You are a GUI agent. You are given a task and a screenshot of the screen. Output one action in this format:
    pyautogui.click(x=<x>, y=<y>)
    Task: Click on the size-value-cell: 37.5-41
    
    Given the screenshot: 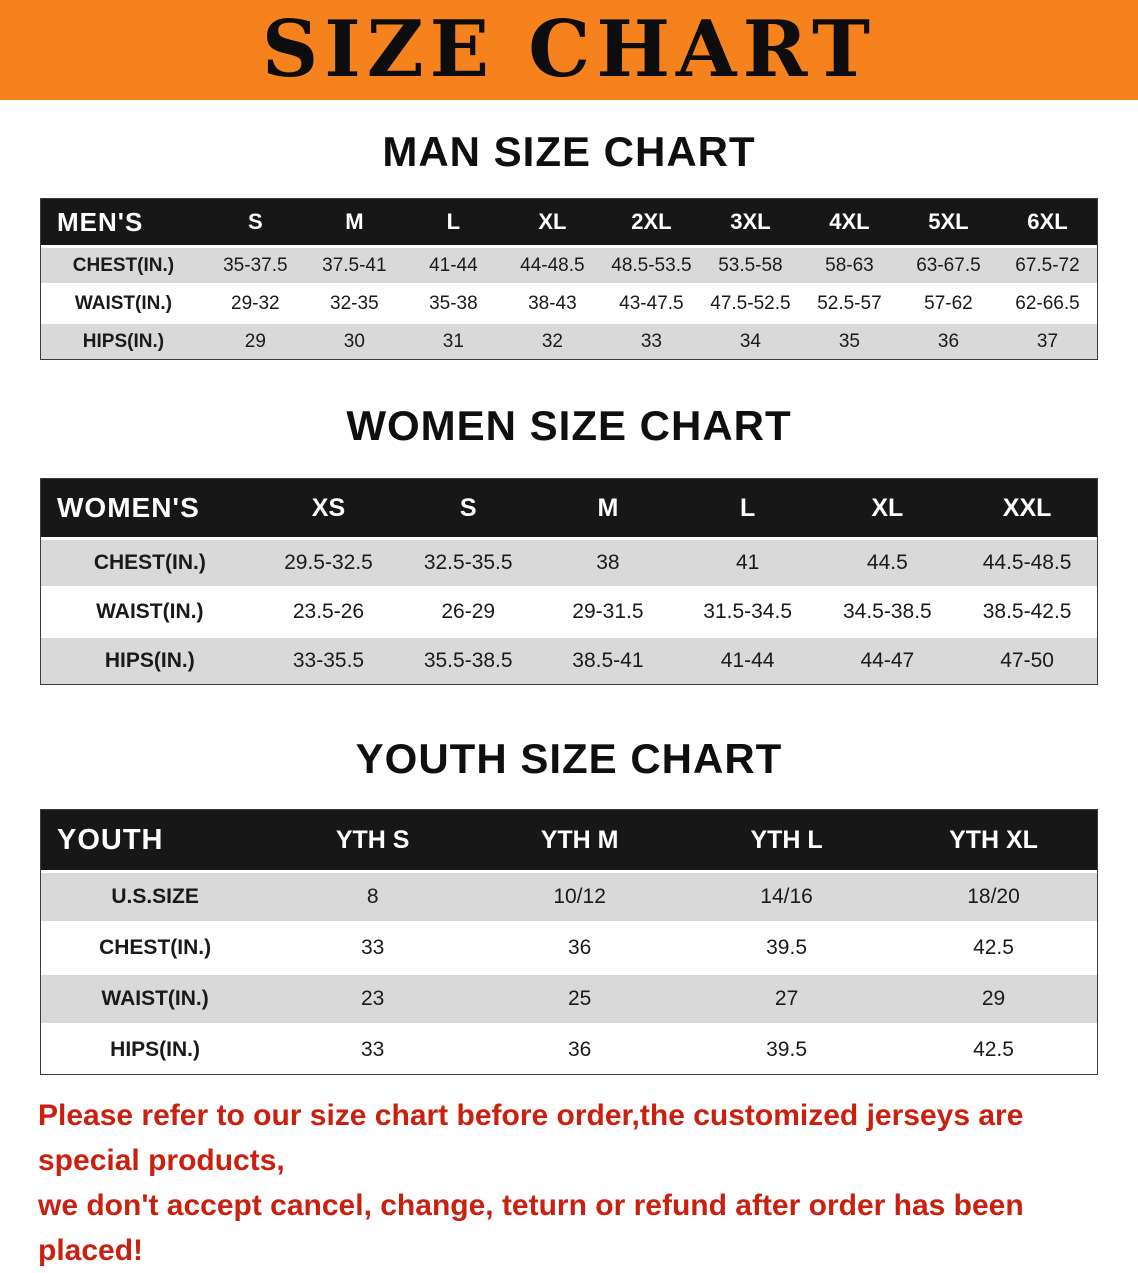 What is the action you would take?
    pyautogui.click(x=354, y=267)
    